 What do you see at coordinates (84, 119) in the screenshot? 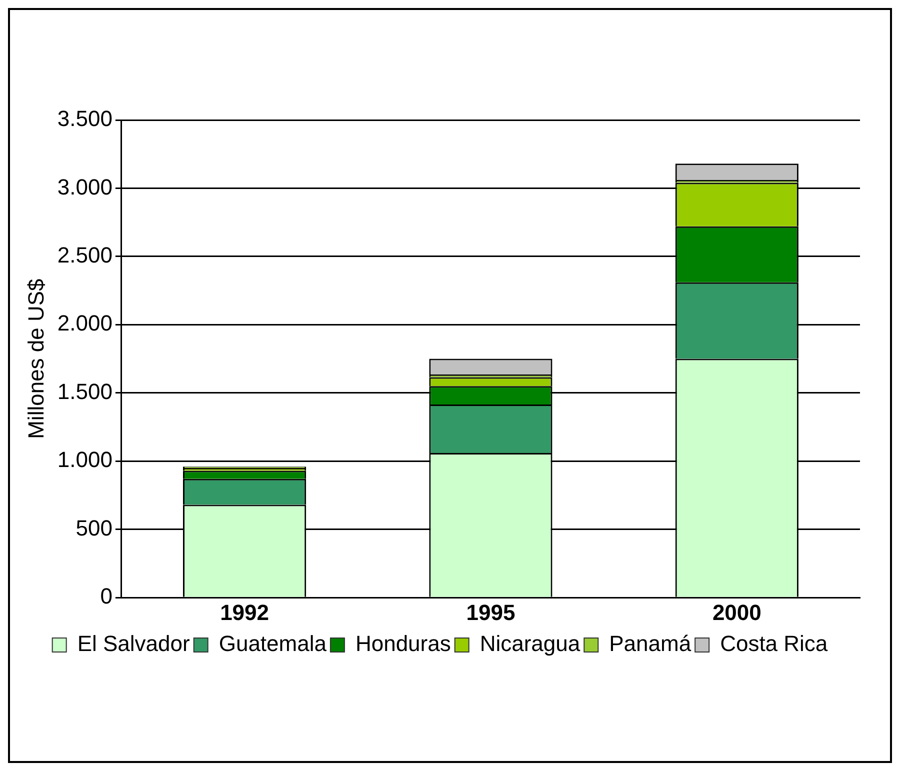
I see `y-tick-label: 3.500` at bounding box center [84, 119].